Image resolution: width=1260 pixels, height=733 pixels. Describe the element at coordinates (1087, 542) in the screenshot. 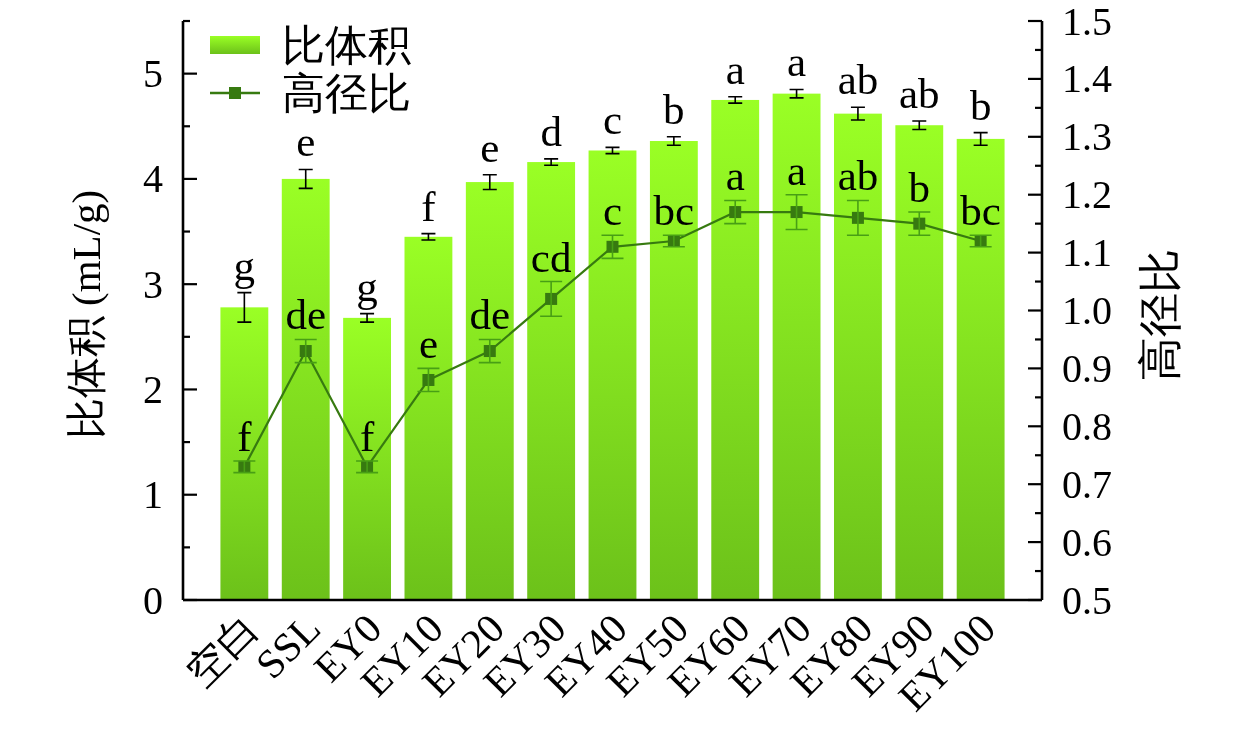

I see `tick-label: 0.6` at that location.